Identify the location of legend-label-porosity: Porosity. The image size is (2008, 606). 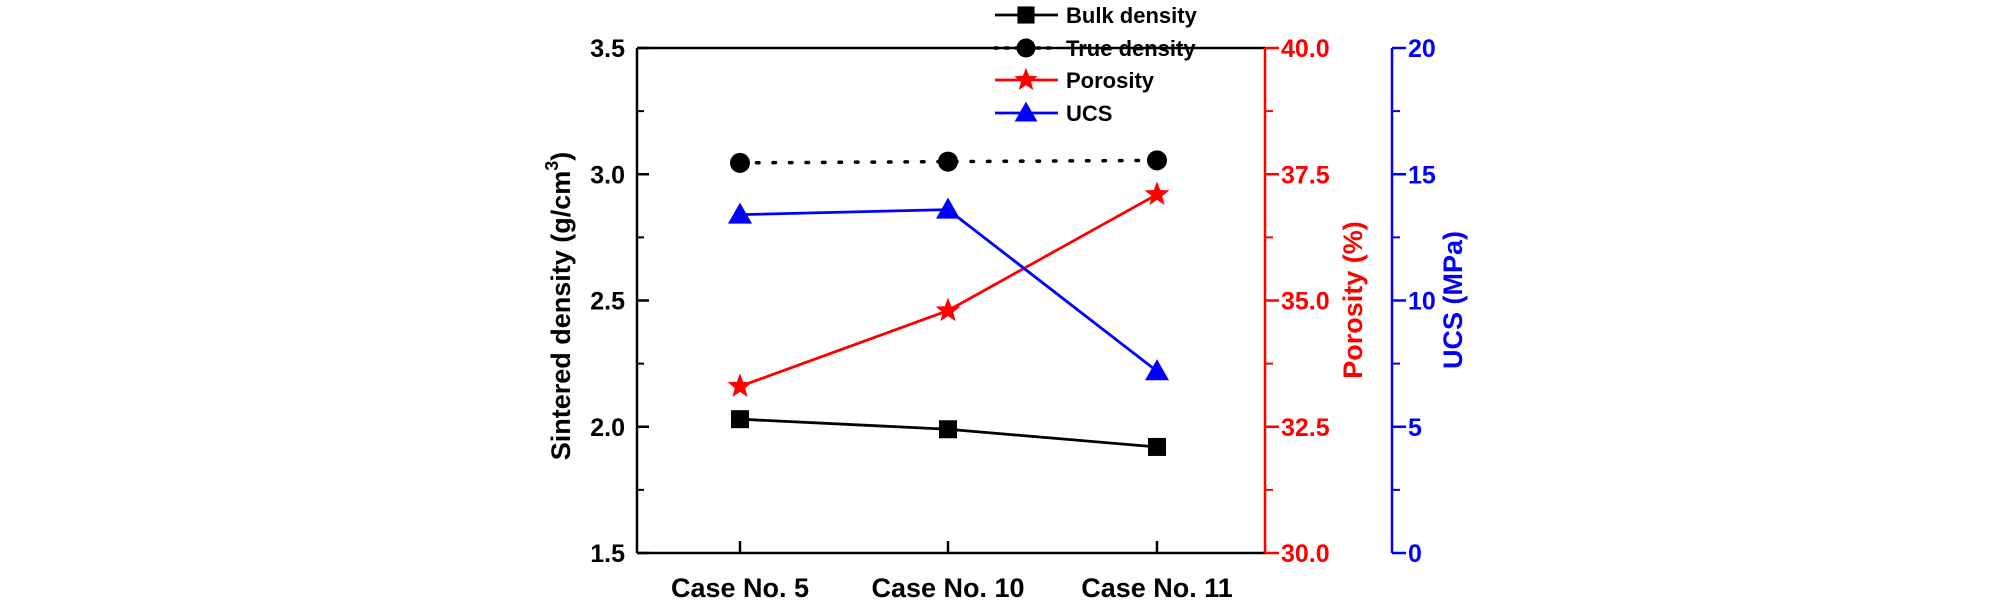
(1110, 80).